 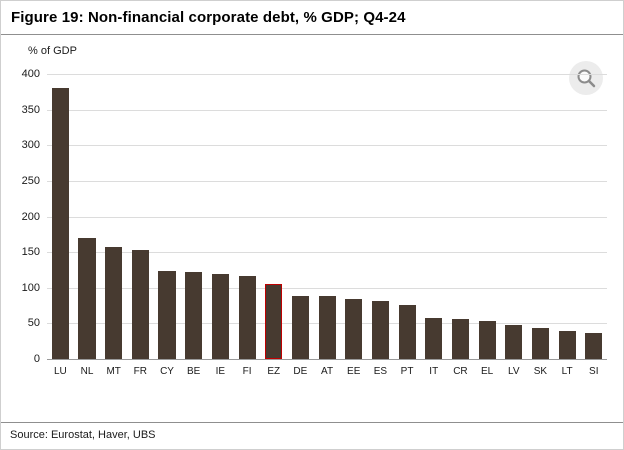 What do you see at coordinates (312, 422) in the screenshot?
I see `footer-divider` at bounding box center [312, 422].